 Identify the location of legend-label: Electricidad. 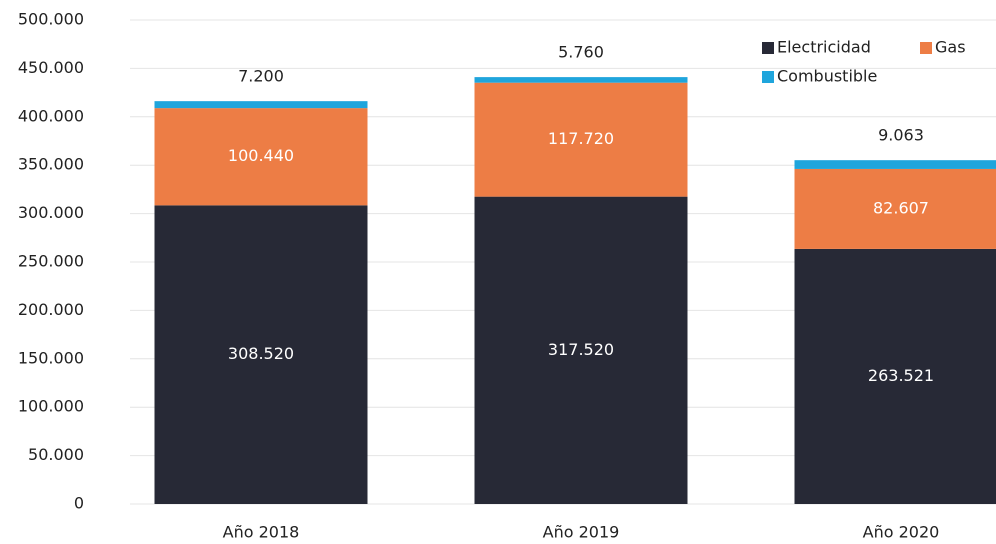
(824, 47).